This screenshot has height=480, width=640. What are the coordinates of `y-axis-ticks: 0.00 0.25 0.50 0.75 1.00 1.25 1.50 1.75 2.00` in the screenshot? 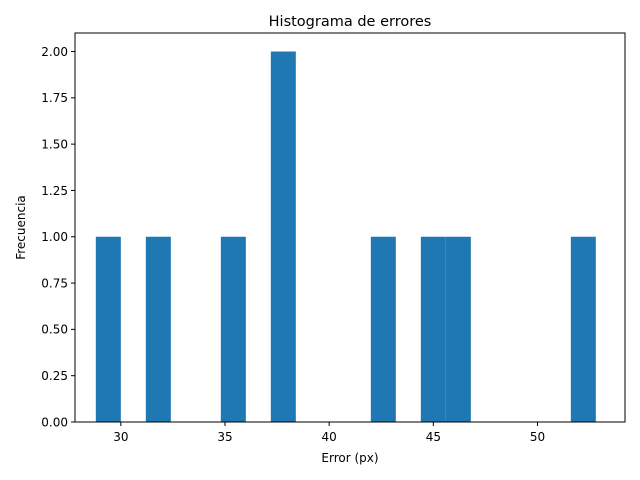 It's located at (58, 237).